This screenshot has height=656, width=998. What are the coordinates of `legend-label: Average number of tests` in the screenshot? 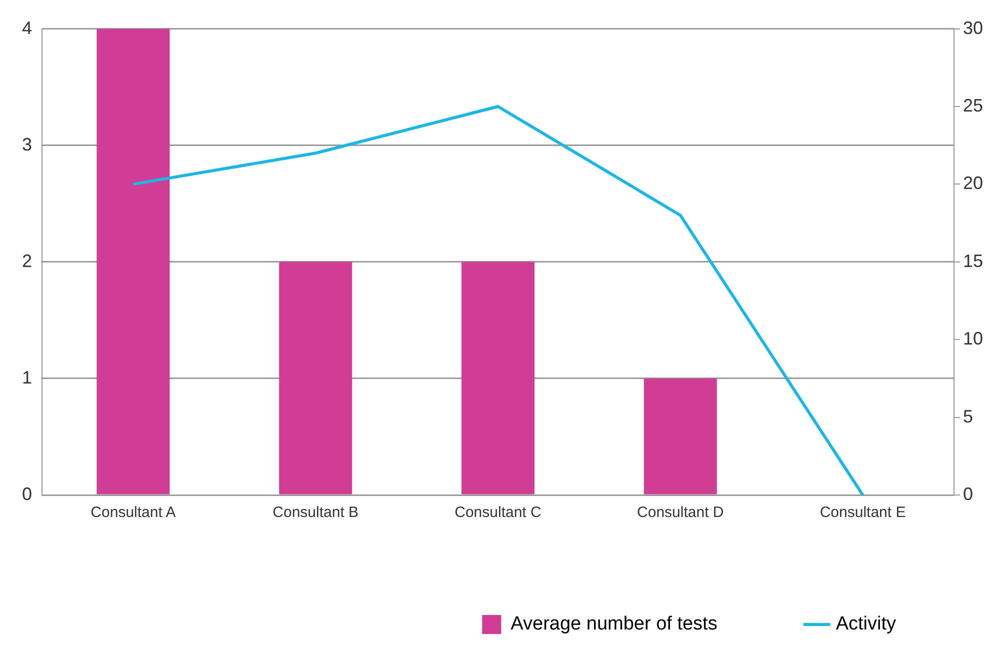 It's located at (614, 624).